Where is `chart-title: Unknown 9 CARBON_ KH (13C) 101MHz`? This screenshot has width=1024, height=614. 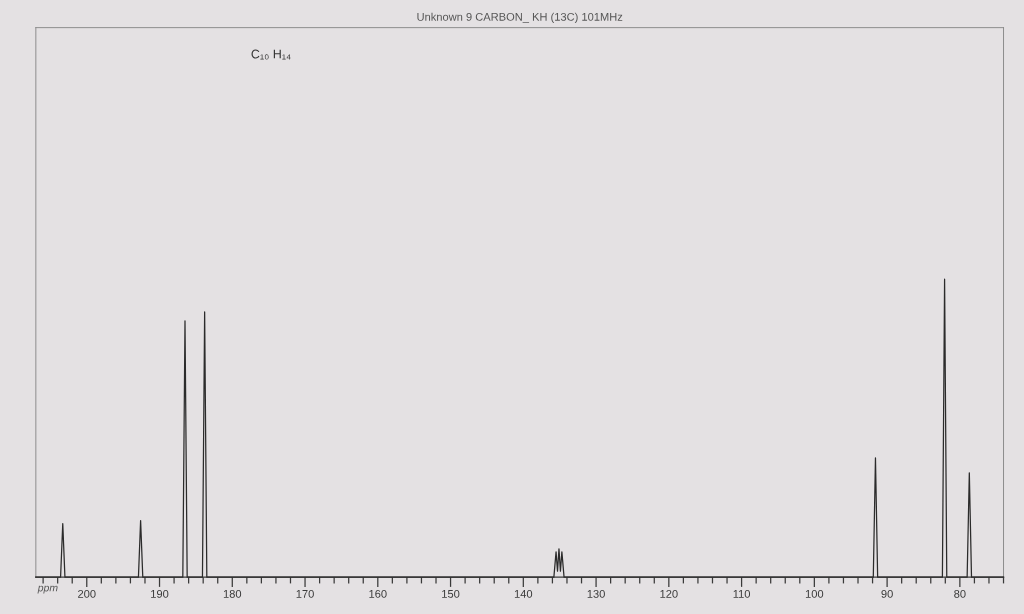
chart-title: Unknown 9 CARBON_ KH (13C) 101MHz is located at coordinates (520, 17).